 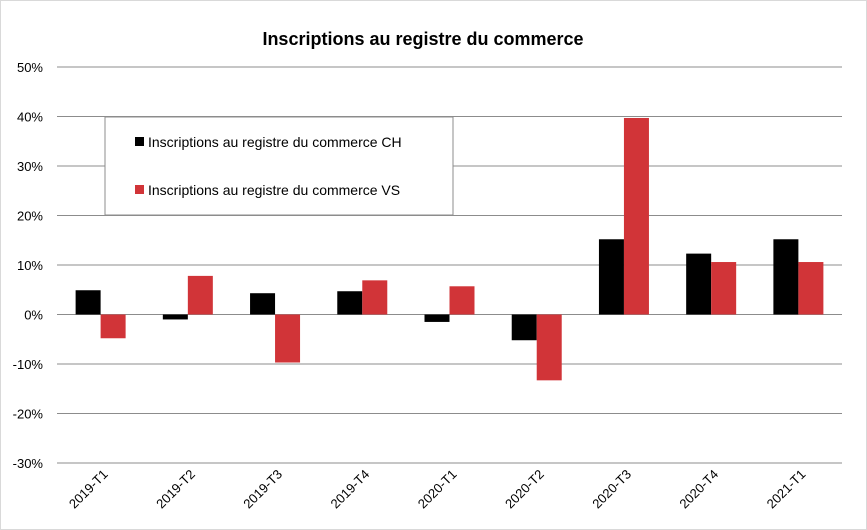 I want to click on legend-label: Inscriptions au registre du commerce CH, so click(x=275, y=142).